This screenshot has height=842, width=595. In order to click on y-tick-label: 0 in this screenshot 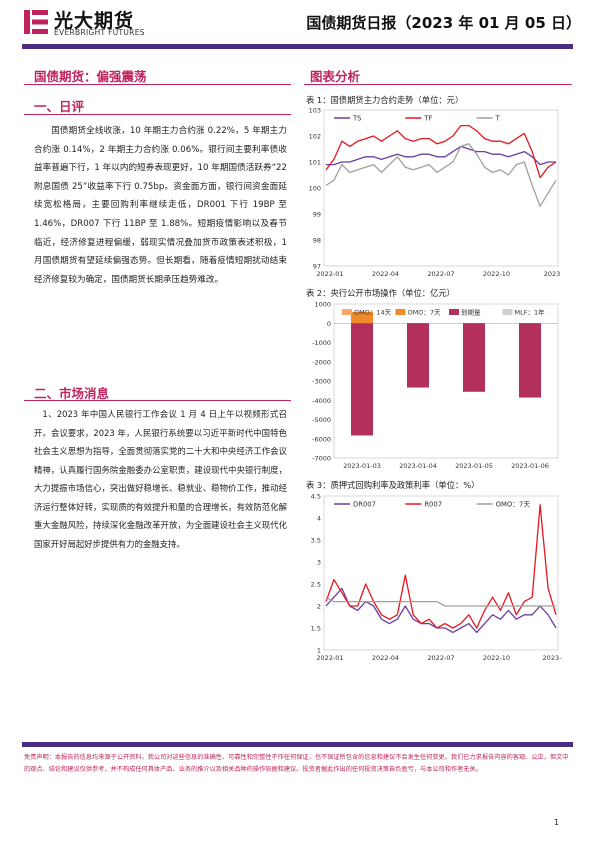, I will do `click(329, 324)`.